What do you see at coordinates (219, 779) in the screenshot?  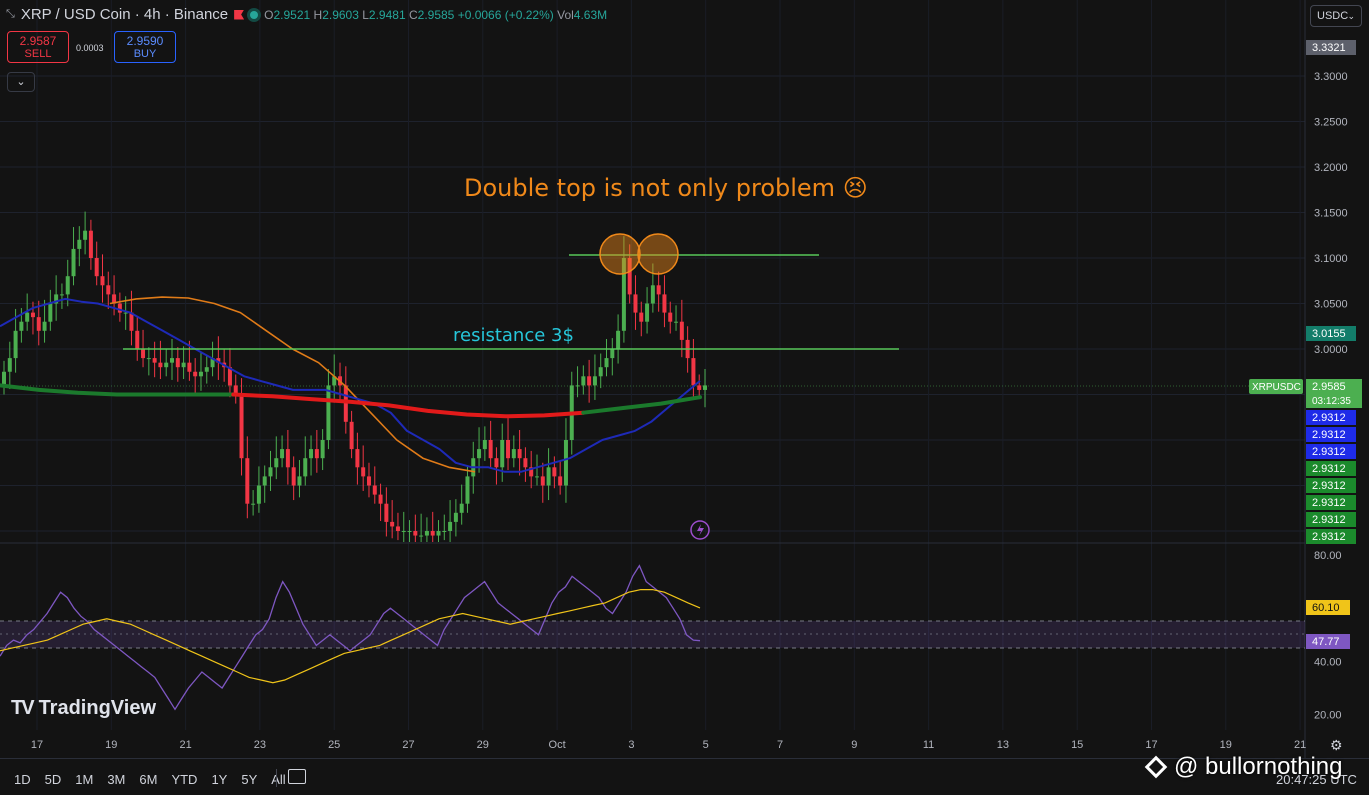 I see `range-button-1y: 1Y` at bounding box center [219, 779].